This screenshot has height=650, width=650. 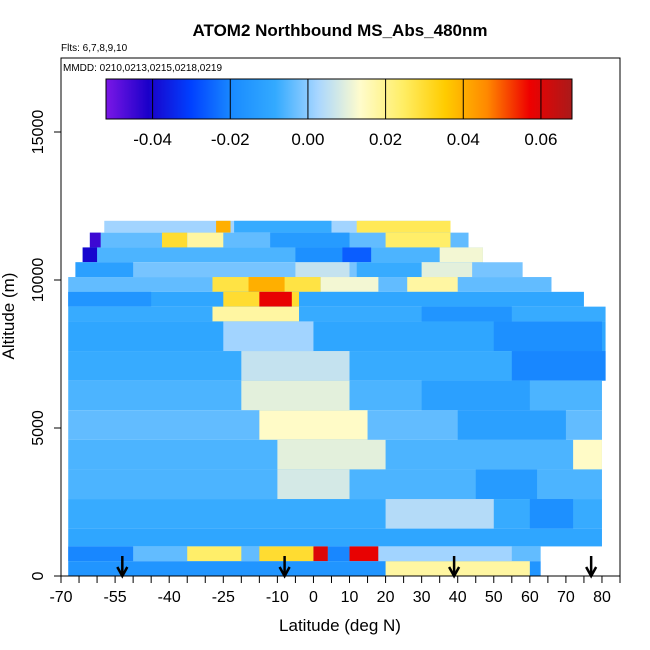 I want to click on flight-arrows, so click(x=357, y=567).